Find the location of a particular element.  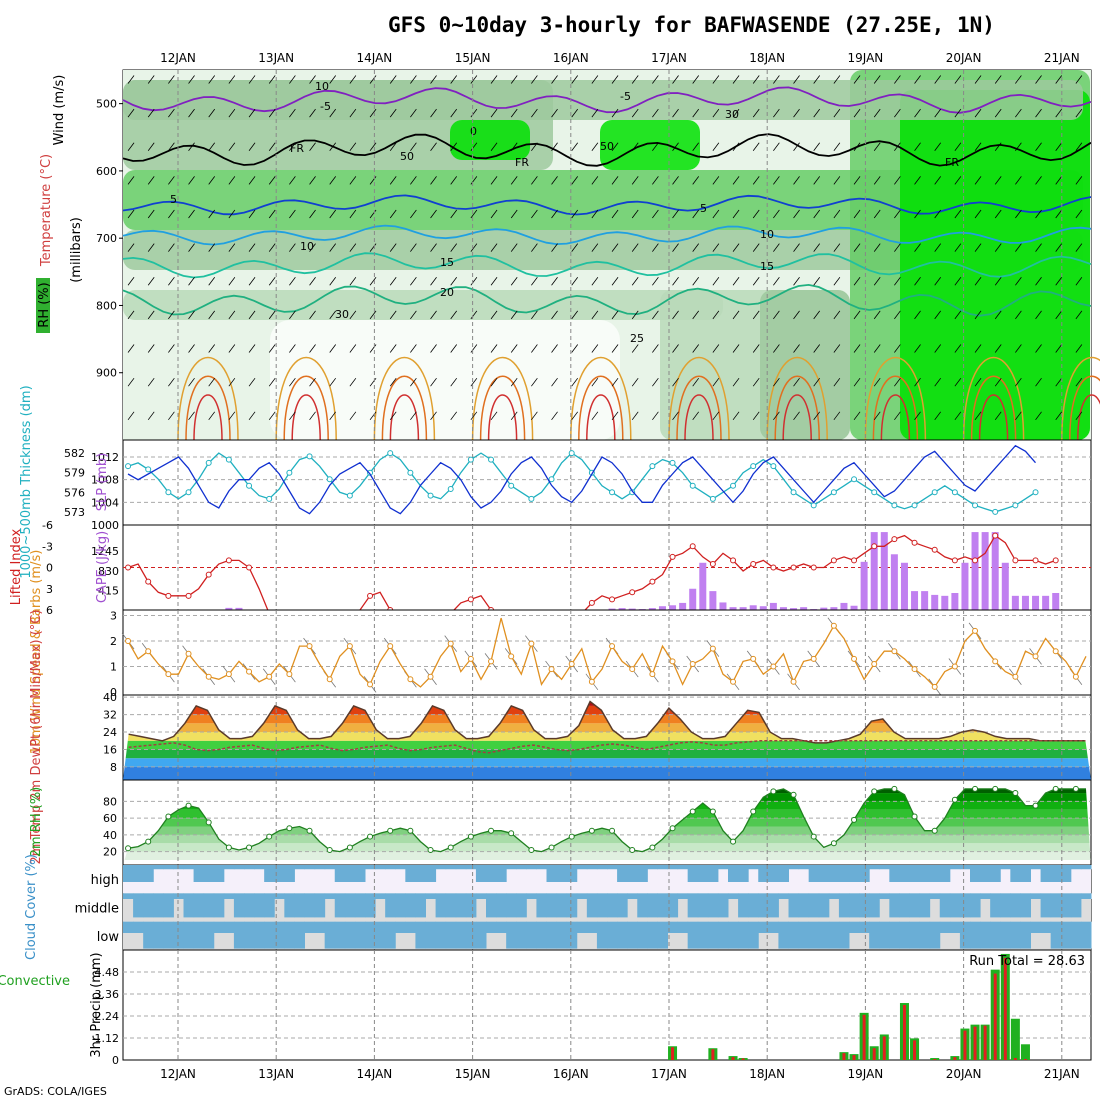

thickness-line-point is located at coordinates (954, 492).